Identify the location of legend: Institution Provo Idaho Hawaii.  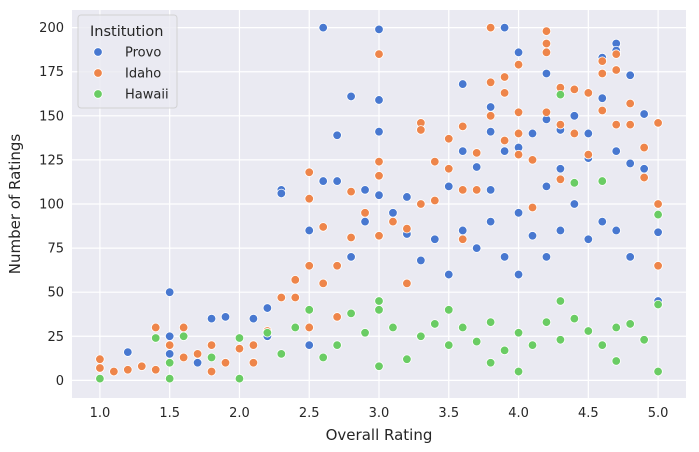
(127, 61).